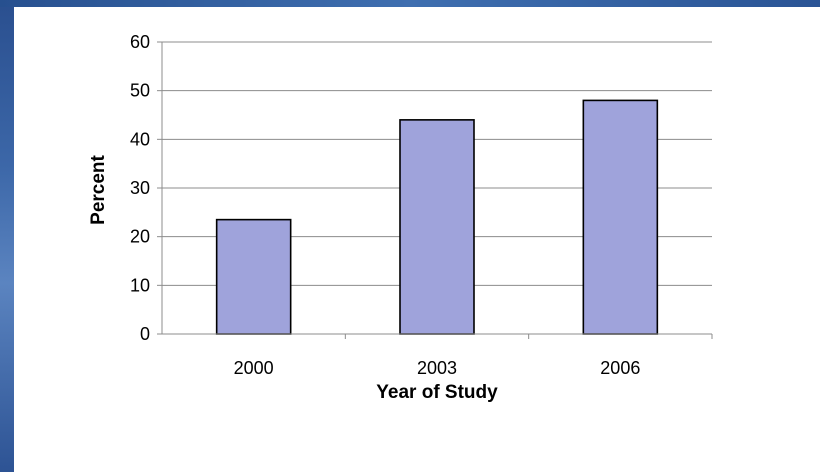 Image resolution: width=820 pixels, height=472 pixels. Describe the element at coordinates (145, 334) in the screenshot. I see `y-tick-label: 0` at that location.